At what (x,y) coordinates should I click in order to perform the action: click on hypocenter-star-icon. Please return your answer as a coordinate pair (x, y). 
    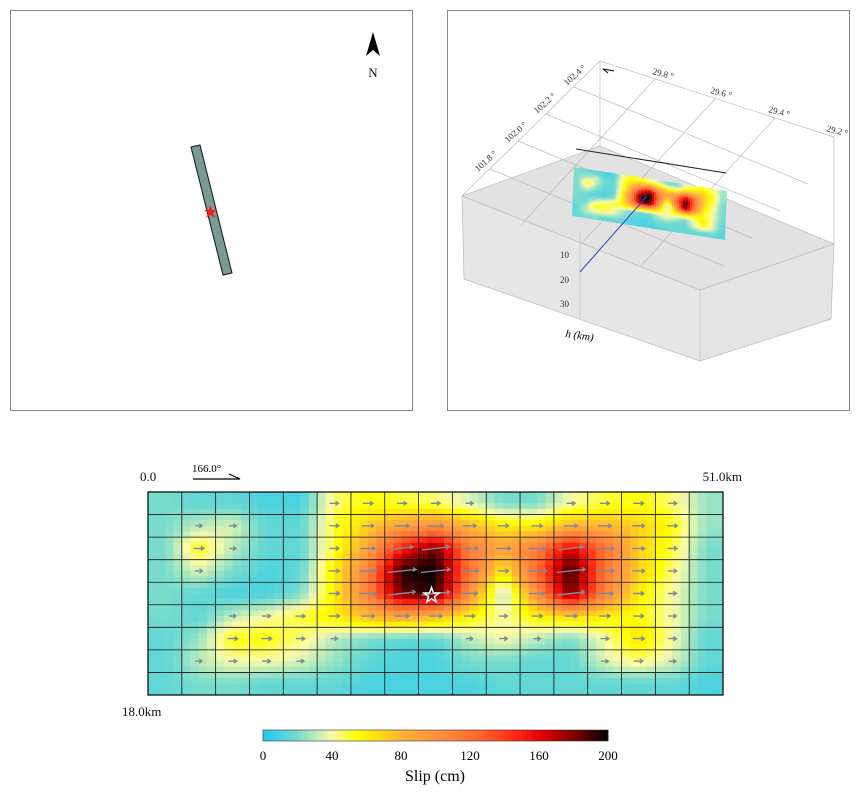
    Looking at the image, I should click on (431, 594).